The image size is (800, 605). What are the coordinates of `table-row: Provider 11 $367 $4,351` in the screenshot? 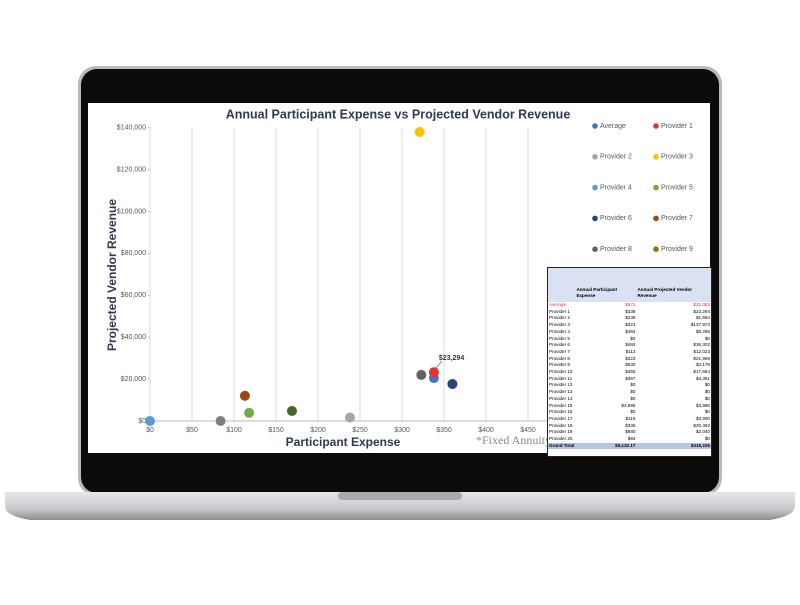 It's located at (629, 379).